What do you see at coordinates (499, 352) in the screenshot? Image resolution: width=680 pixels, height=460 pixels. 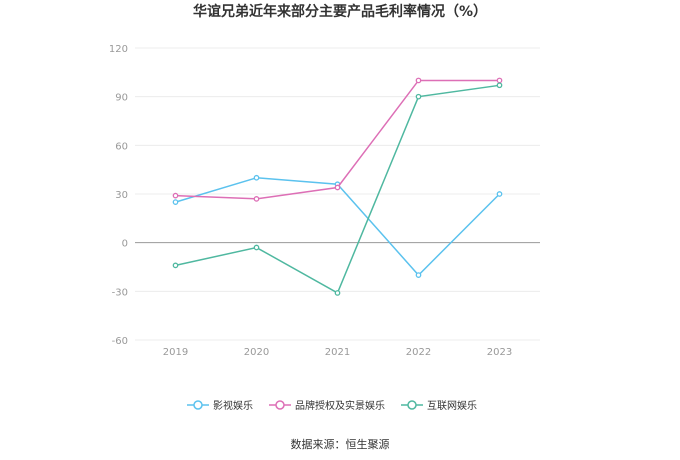 I see `x-tick-label: 2023` at bounding box center [499, 352].